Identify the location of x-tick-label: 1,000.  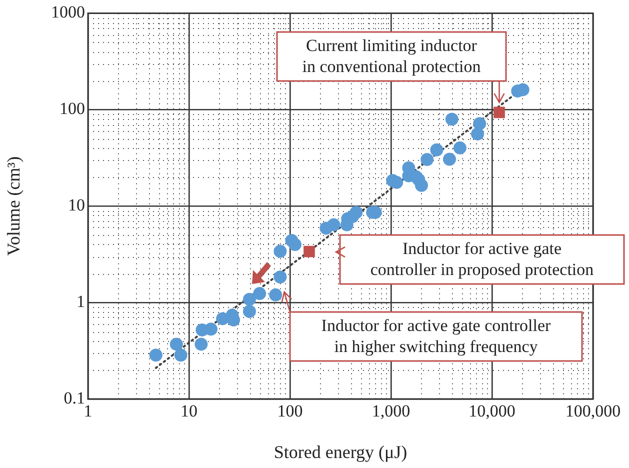
(391, 411).